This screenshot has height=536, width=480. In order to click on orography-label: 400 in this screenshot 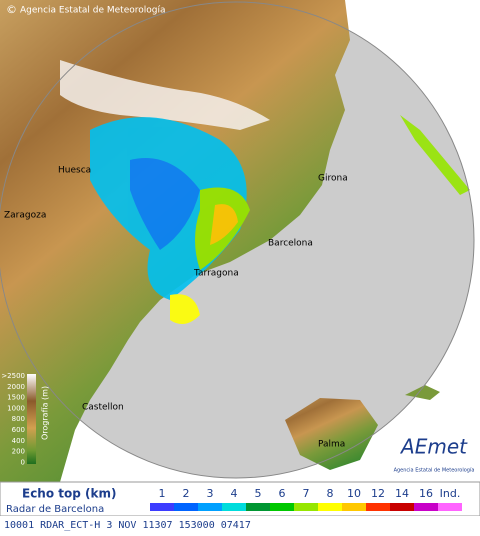, I will do `click(18, 441)`.